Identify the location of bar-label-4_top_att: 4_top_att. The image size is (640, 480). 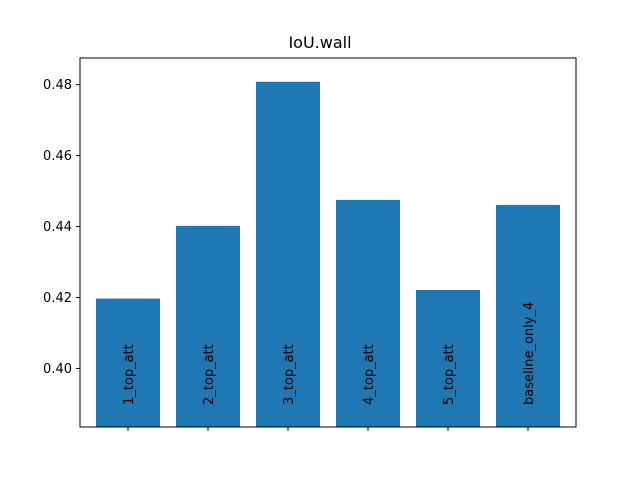
(369, 374).